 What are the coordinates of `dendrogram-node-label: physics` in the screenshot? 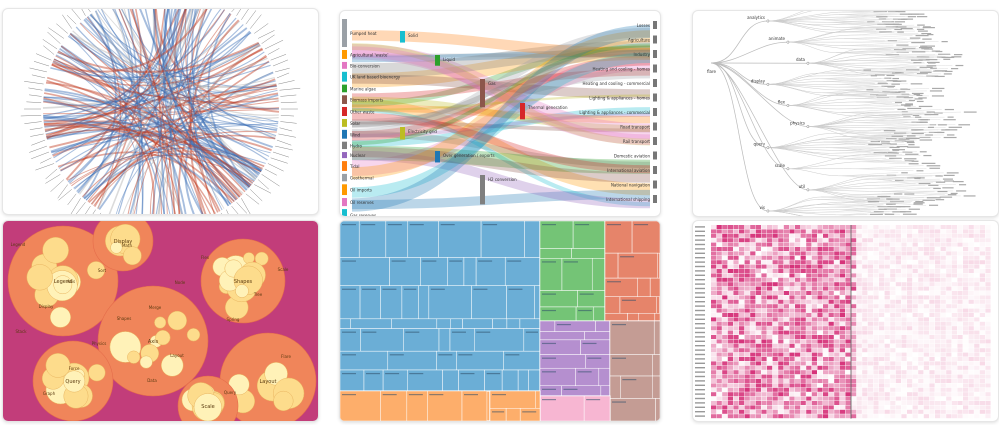 It's located at (797, 123).